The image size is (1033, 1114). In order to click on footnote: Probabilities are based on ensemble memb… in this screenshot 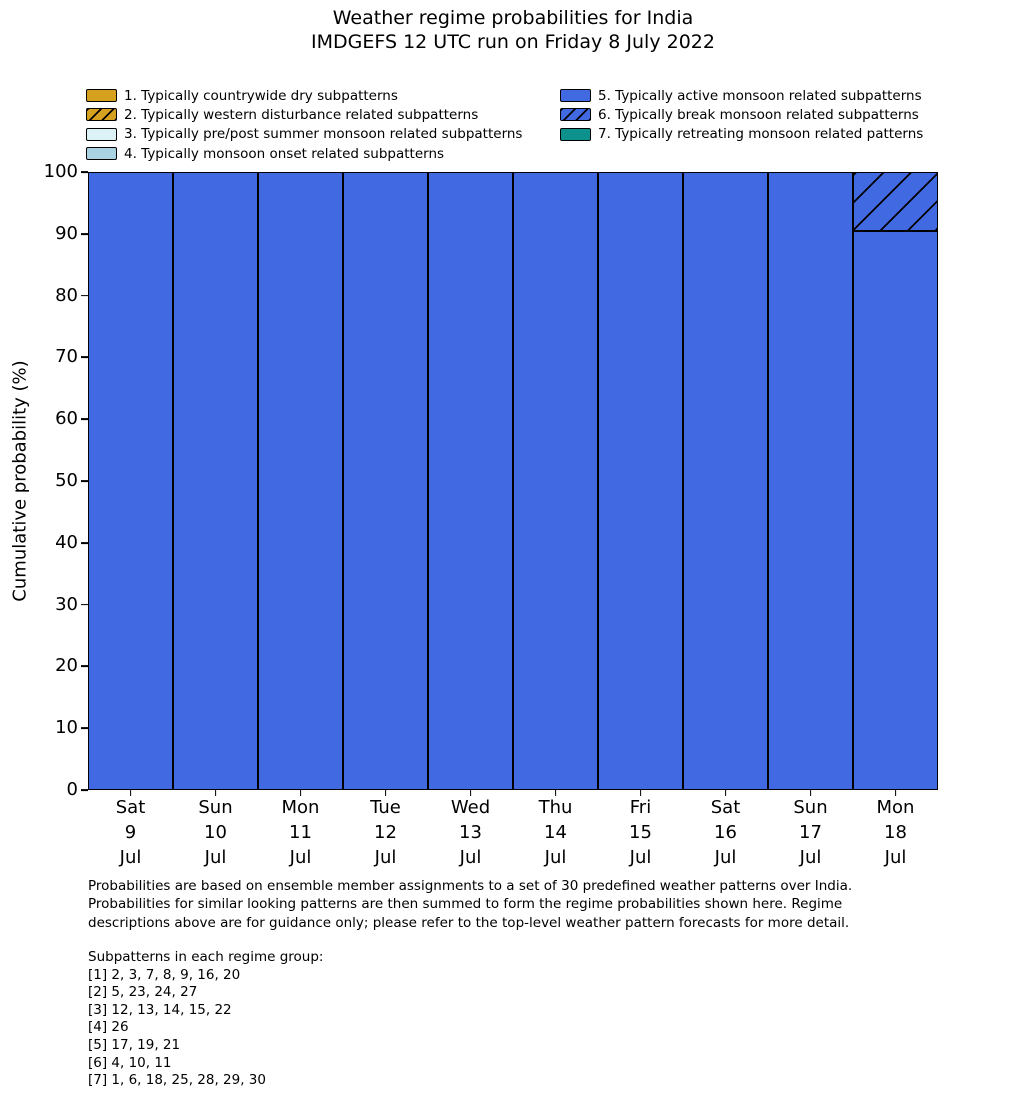, I will do `click(470, 904)`.